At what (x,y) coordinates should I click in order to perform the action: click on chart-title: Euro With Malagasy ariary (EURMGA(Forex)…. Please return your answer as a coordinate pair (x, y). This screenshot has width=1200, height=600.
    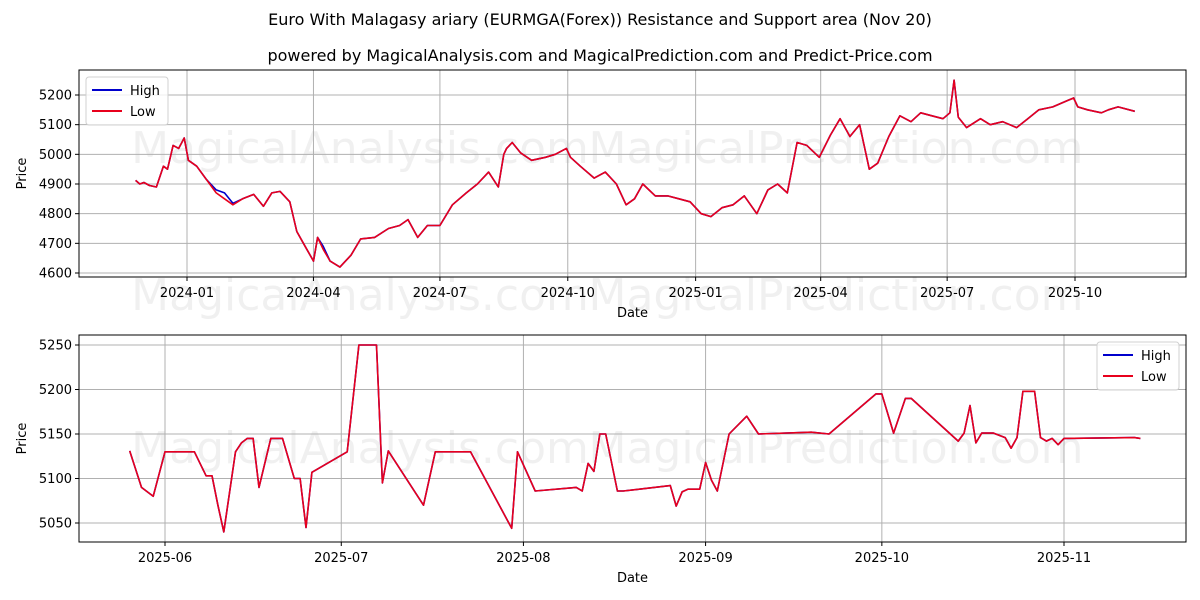
    Looking at the image, I should click on (600, 19).